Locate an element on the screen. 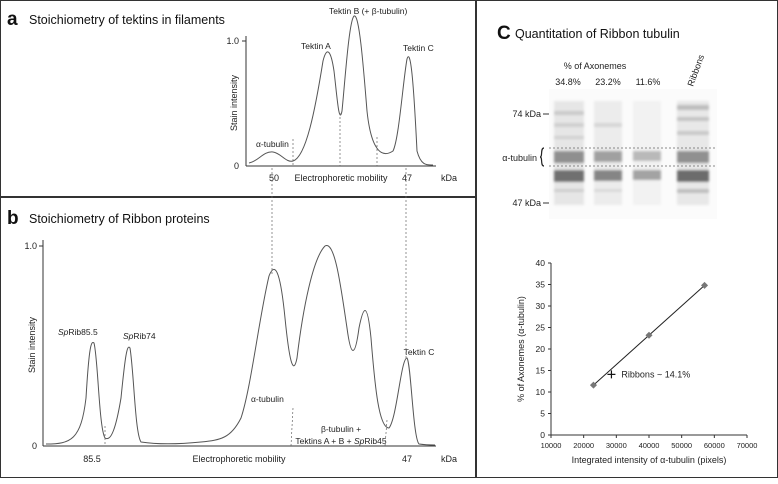 This screenshot has width=778, height=484. scatter-xtick-label: 70000 is located at coordinates (747, 445).